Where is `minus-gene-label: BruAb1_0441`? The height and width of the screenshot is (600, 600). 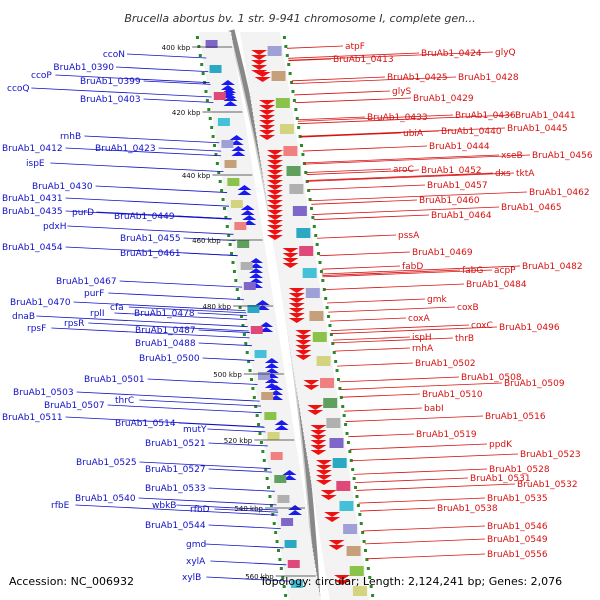 minus-gene-label: BruAb1_0441 is located at coordinates (545, 116).